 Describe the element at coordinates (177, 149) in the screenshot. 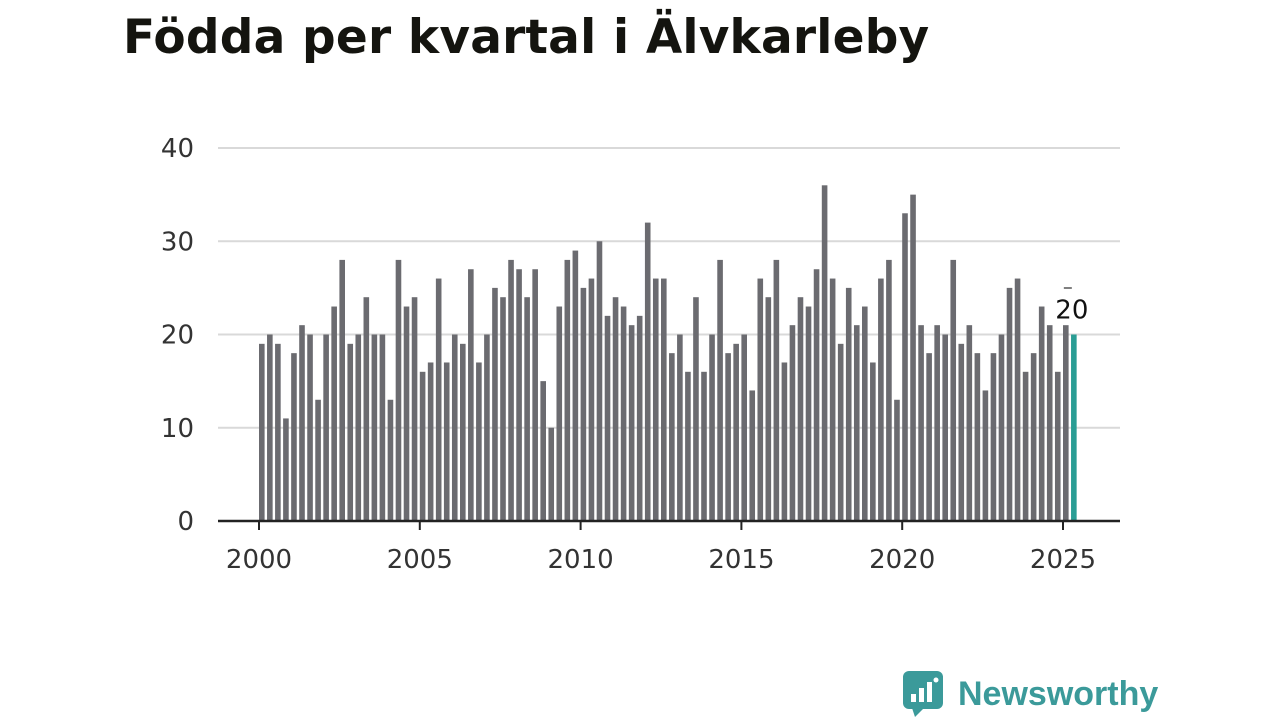

I see `y-tick-label: 40` at that location.